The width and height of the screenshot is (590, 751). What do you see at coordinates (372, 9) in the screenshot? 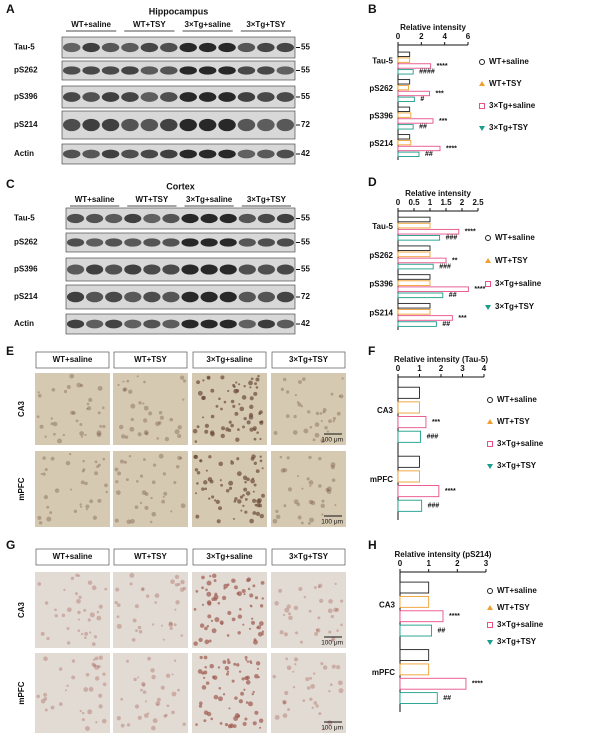
I see `panel-letter: B` at bounding box center [372, 9].